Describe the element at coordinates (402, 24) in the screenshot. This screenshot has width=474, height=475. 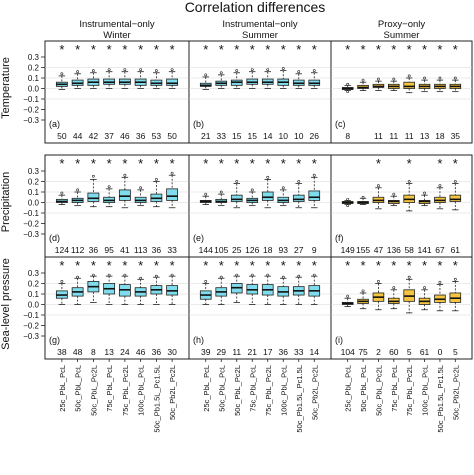
I see `column-header: Proxy−only` at that location.